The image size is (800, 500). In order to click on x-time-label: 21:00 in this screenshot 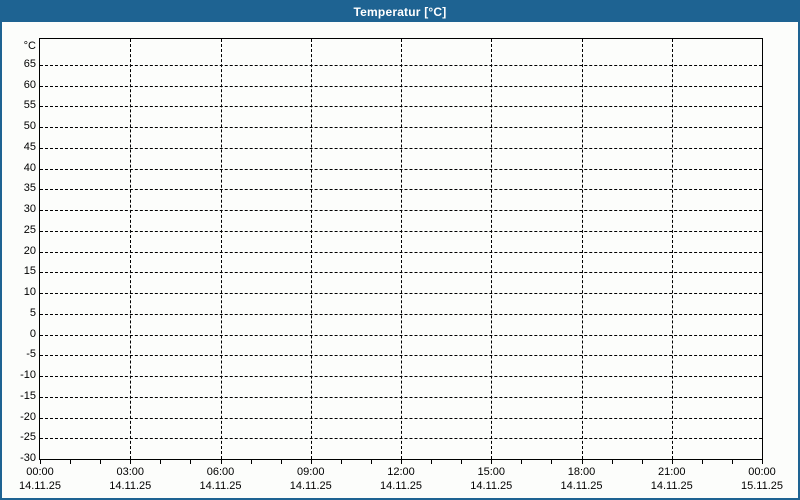, I will do `click(671, 472)`.